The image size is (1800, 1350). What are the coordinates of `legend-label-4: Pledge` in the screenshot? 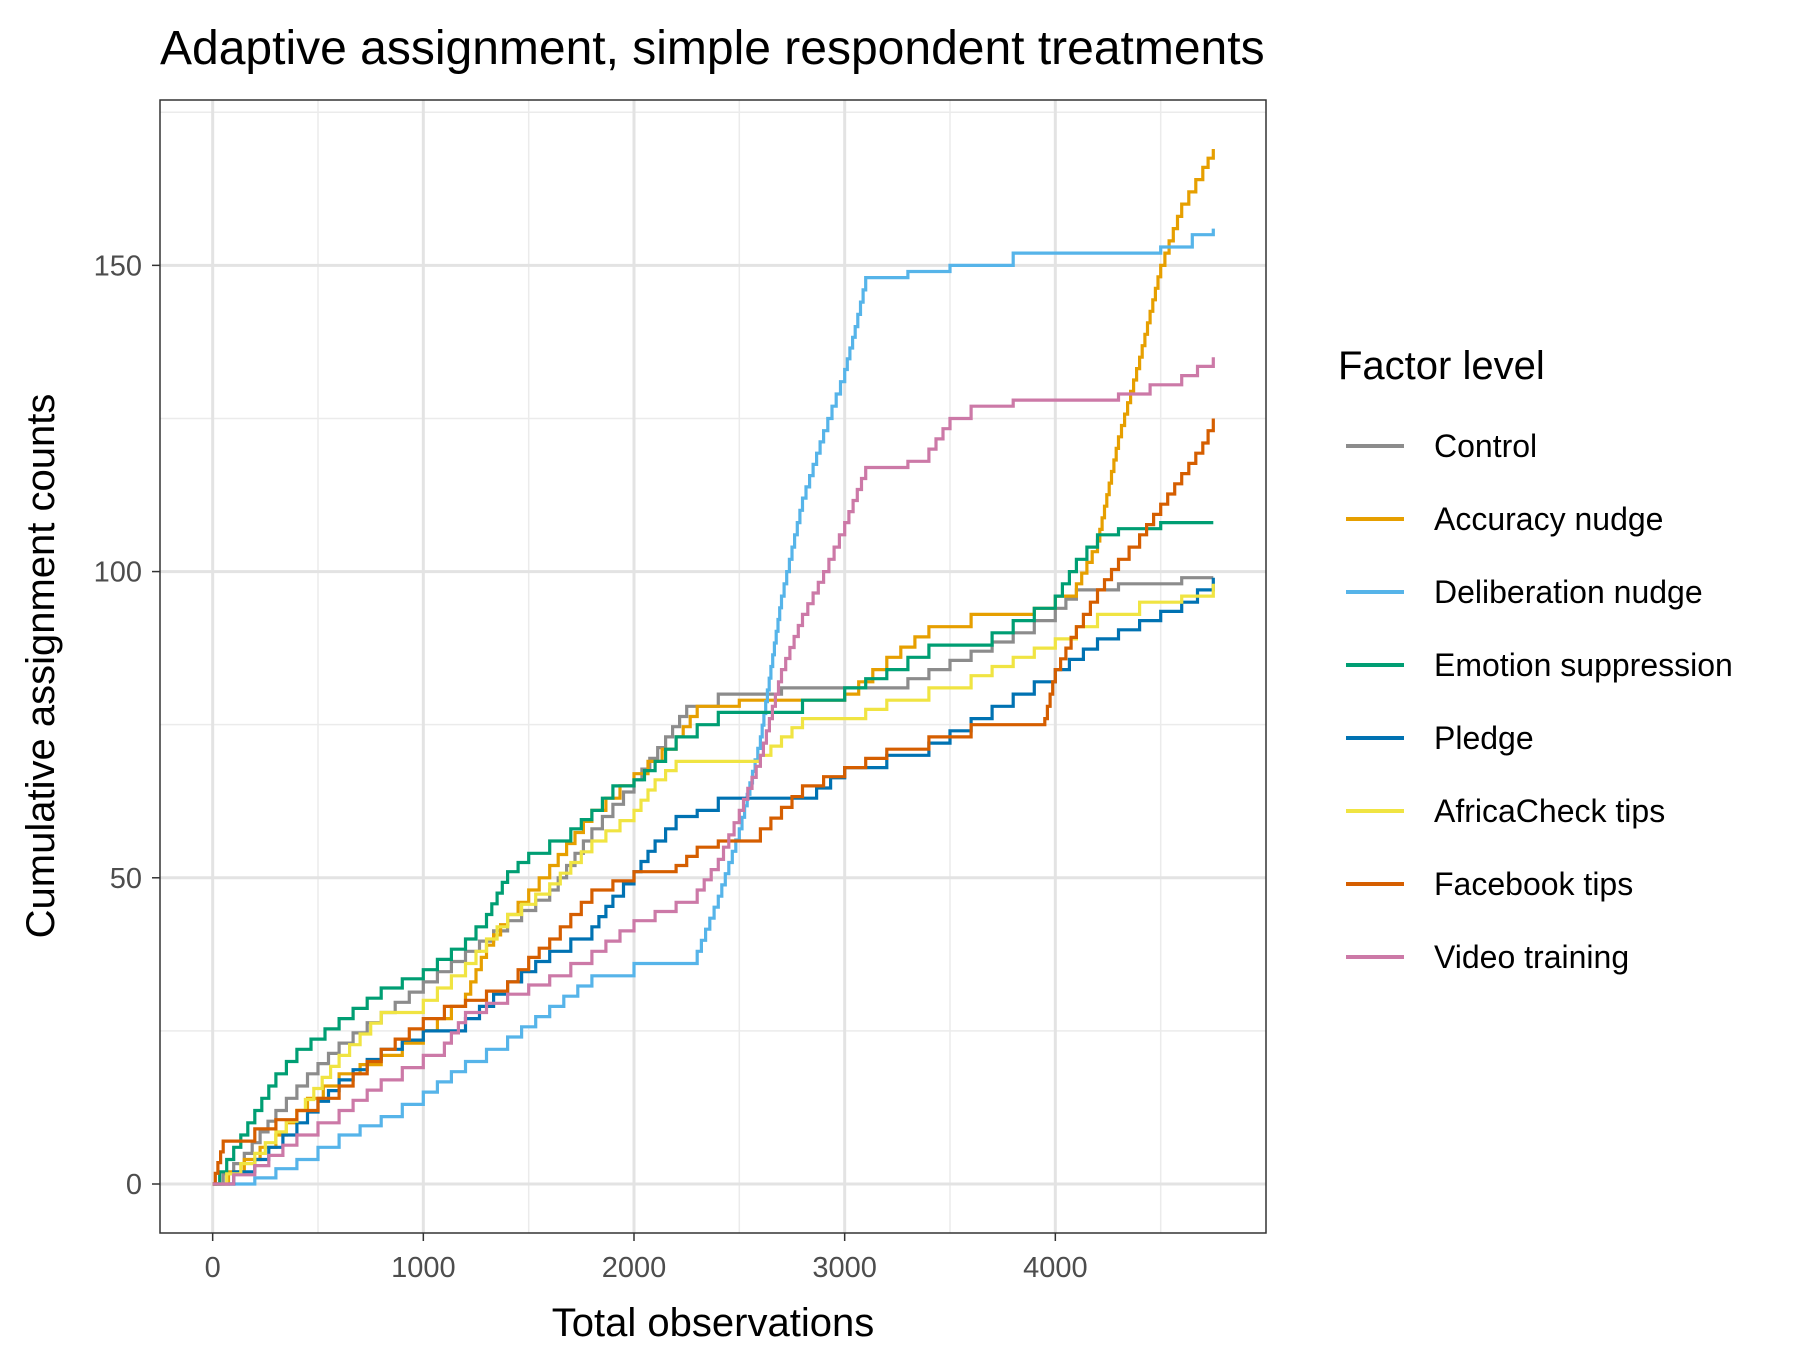 It's located at (1484, 738).